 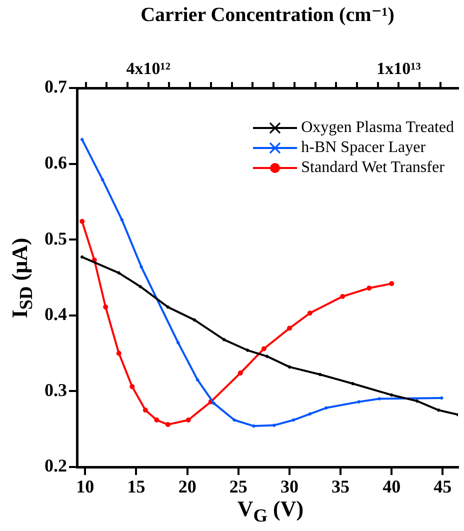 What do you see at coordinates (289, 486) in the screenshot?
I see `x-tick-label: 30` at bounding box center [289, 486].